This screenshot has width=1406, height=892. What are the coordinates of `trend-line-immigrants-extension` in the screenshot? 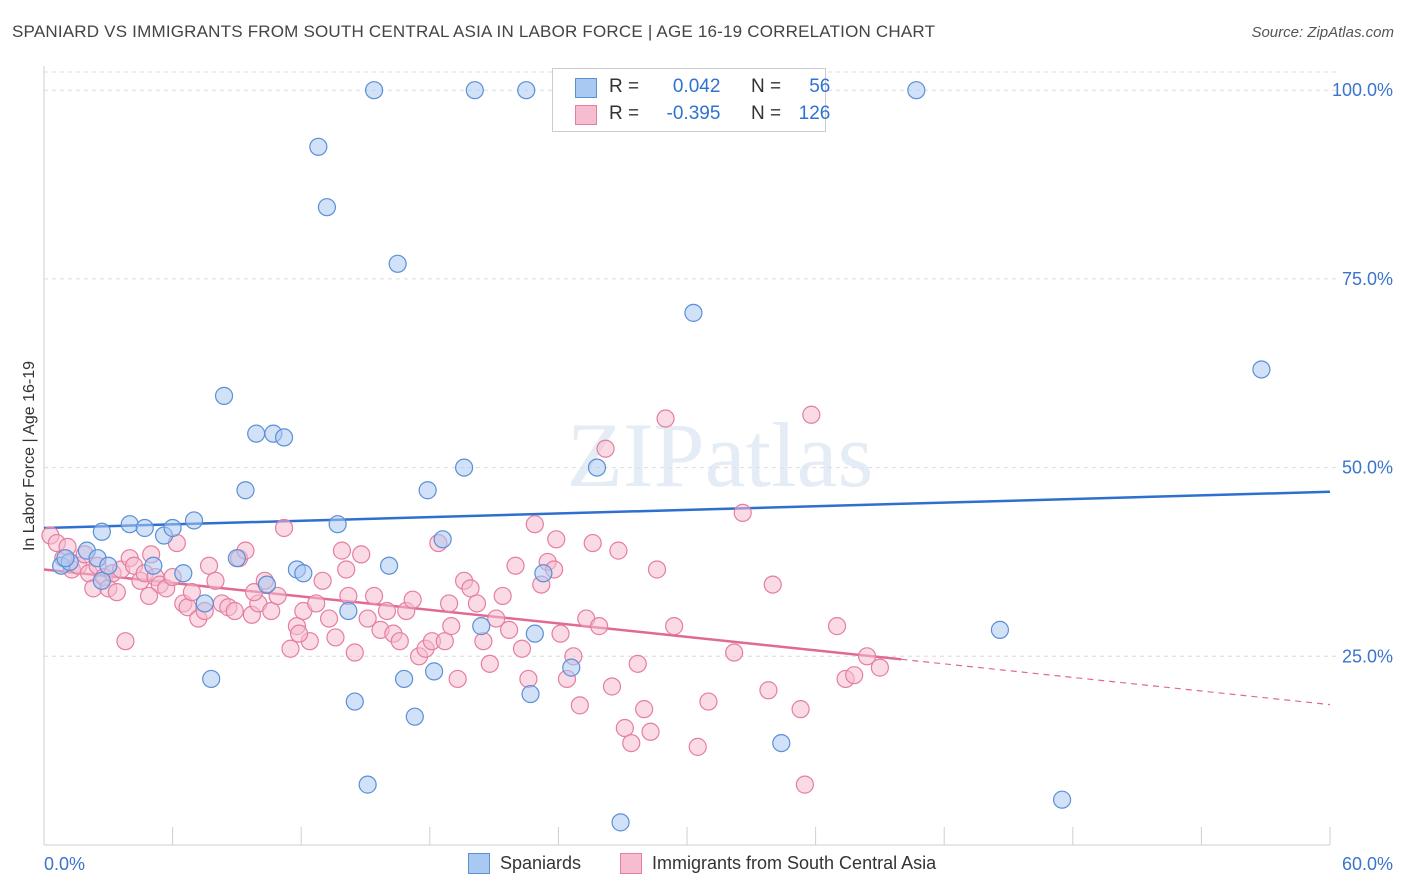 It's located at (1116, 682).